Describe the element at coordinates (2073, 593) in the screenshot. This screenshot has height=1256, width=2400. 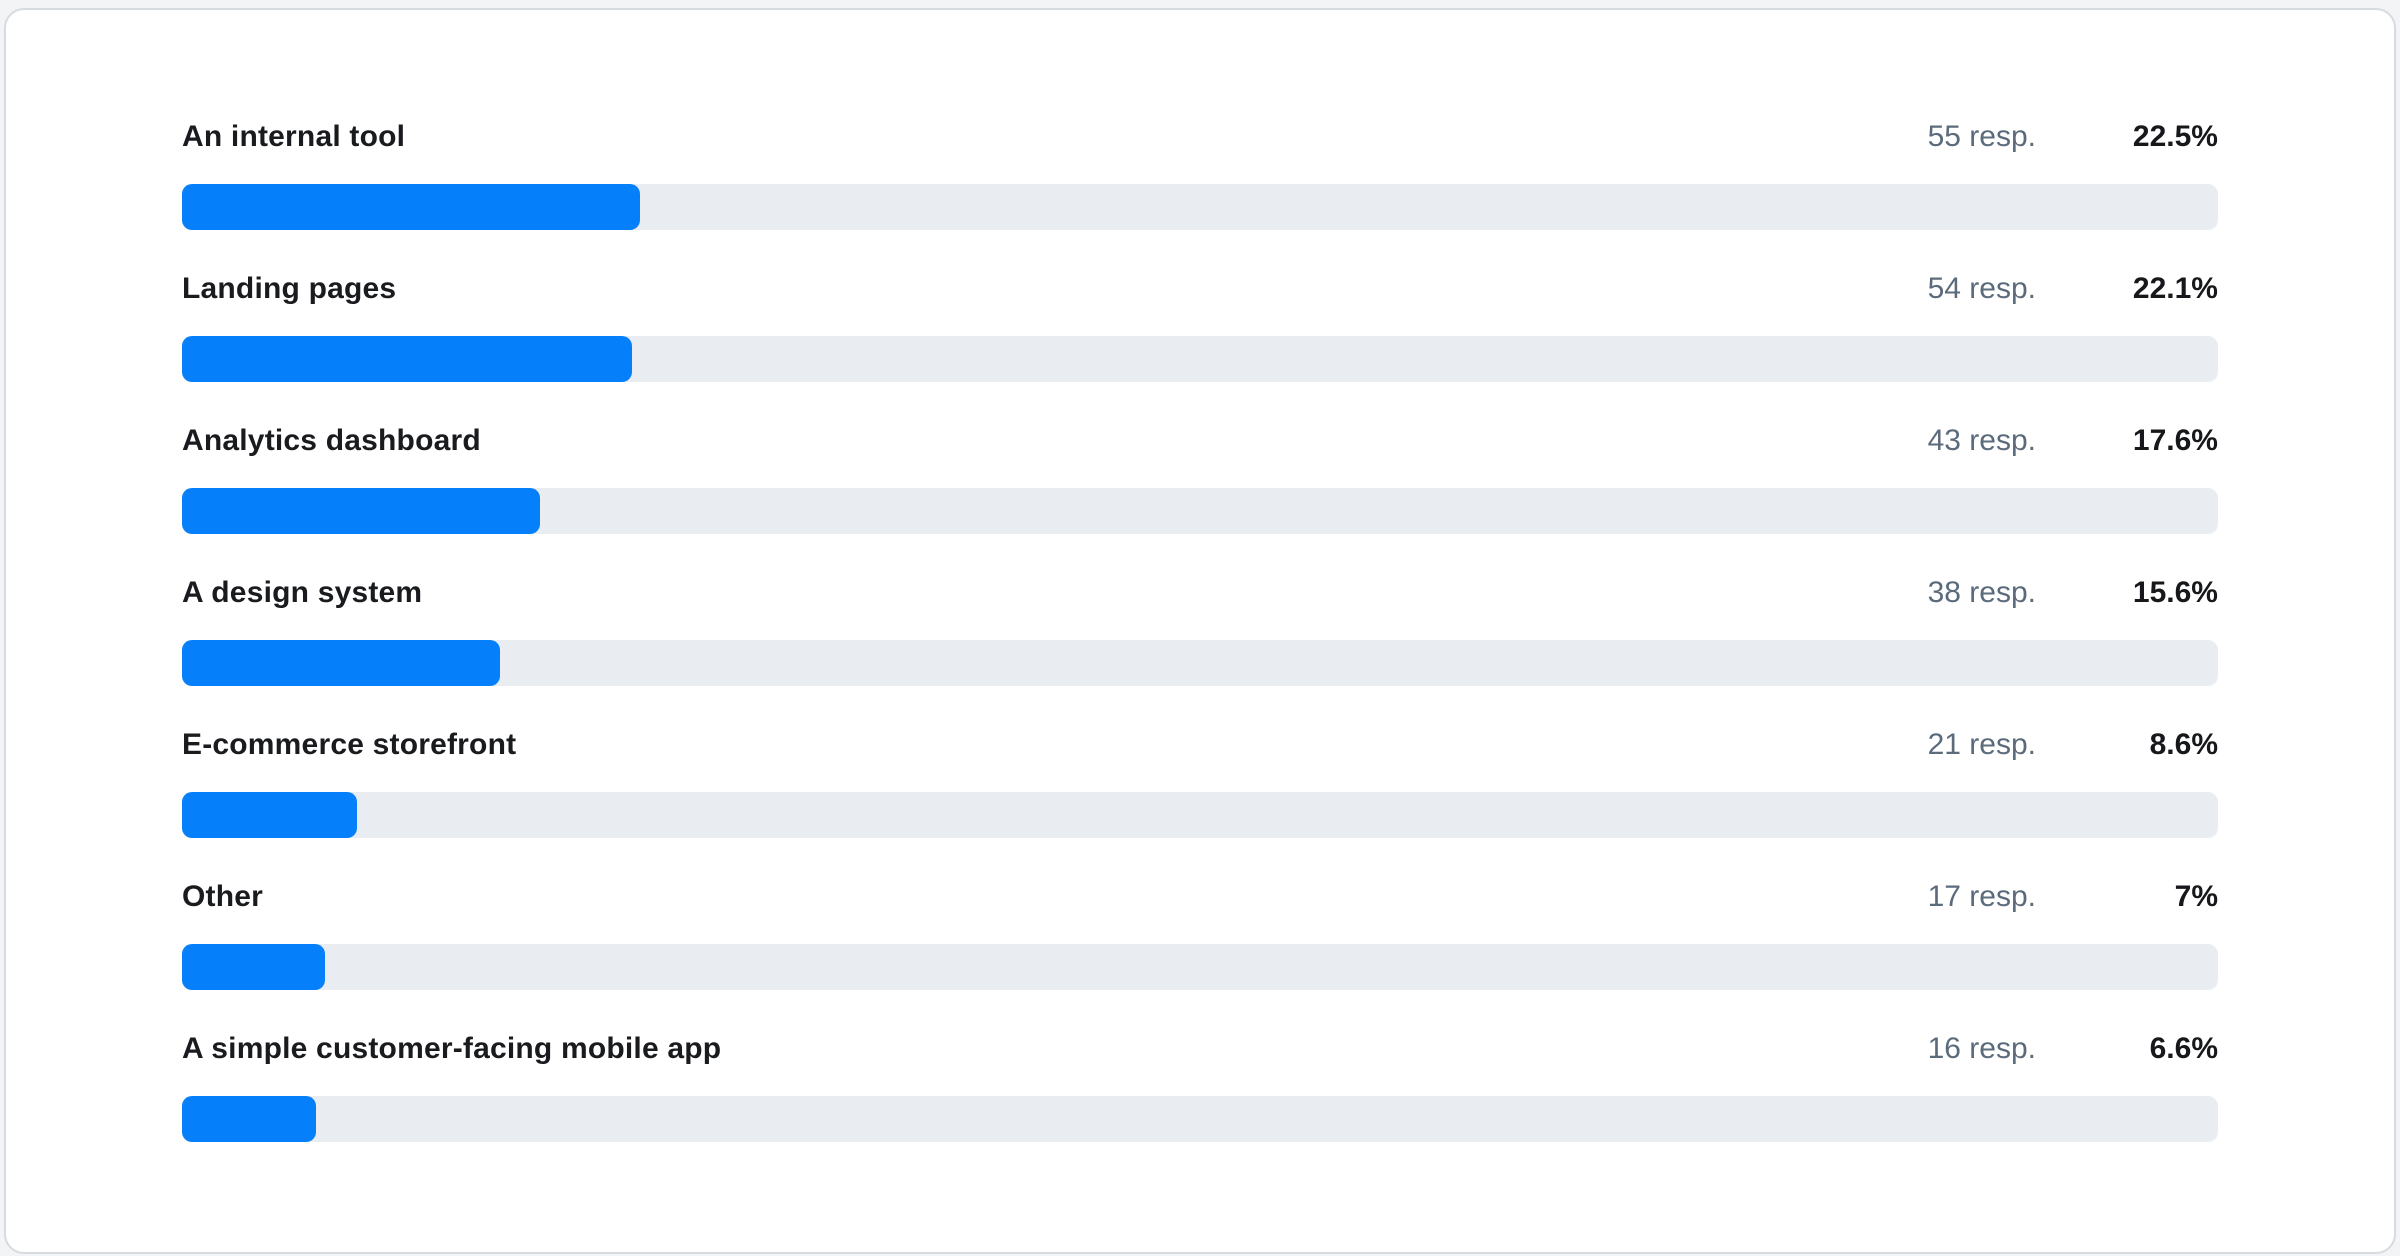
I see `answer-stats: 38 resp. 15.6%` at that location.